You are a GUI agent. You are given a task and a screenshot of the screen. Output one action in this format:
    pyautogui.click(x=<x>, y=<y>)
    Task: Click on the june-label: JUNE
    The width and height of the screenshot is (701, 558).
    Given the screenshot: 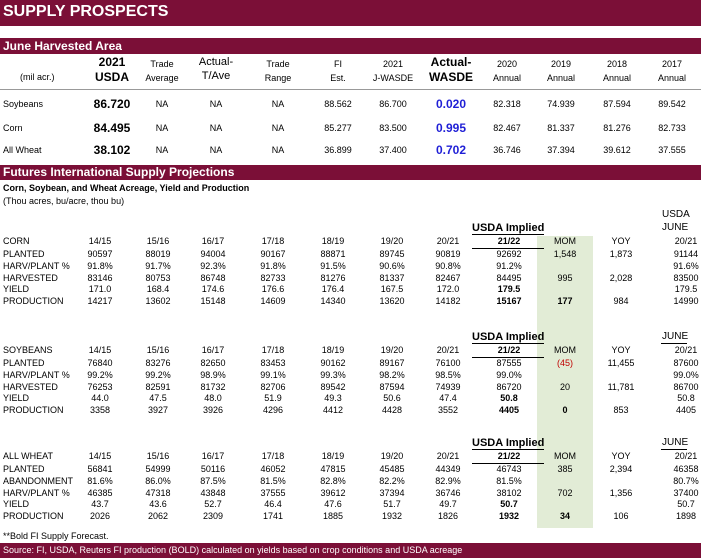 What is the action you would take?
    pyautogui.click(x=675, y=336)
    